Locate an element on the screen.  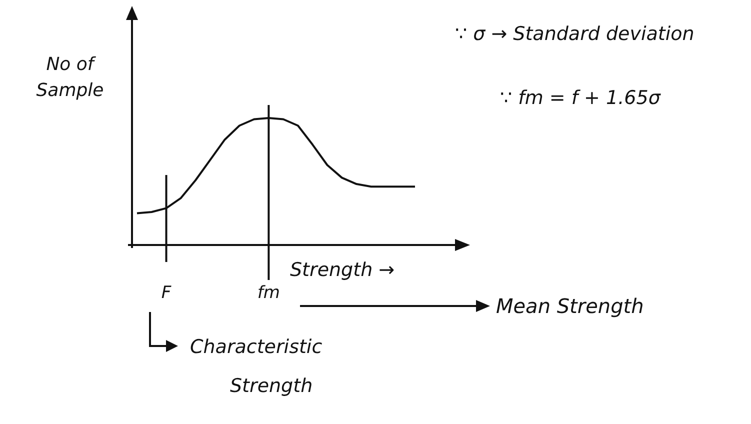
x-tick-label: F is located at coordinates (166, 293).